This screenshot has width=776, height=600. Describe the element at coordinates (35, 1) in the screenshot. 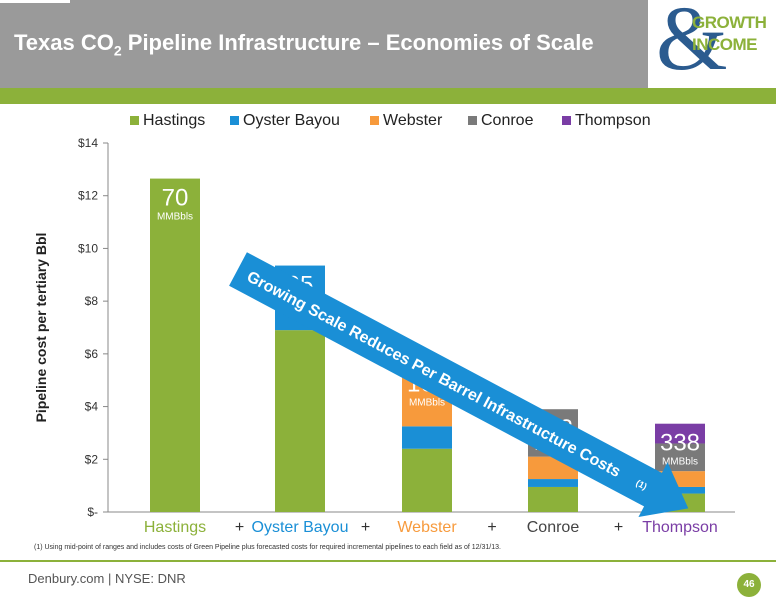

I see `header-accent-line` at that location.